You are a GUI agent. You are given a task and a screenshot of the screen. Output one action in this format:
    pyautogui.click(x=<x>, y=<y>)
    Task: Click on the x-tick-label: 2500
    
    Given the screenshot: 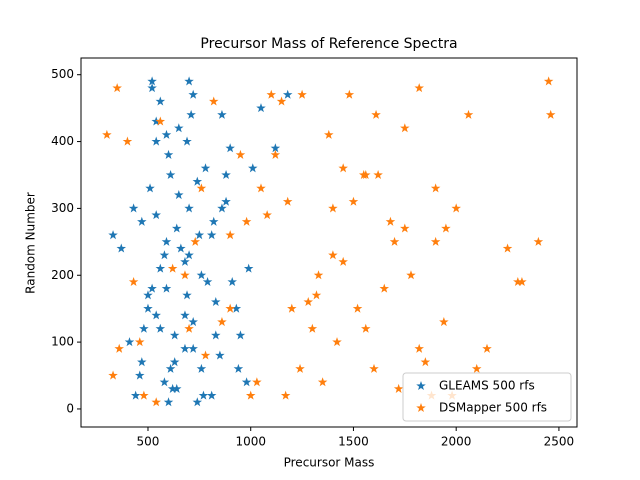 What is the action you would take?
    pyautogui.click(x=559, y=442)
    